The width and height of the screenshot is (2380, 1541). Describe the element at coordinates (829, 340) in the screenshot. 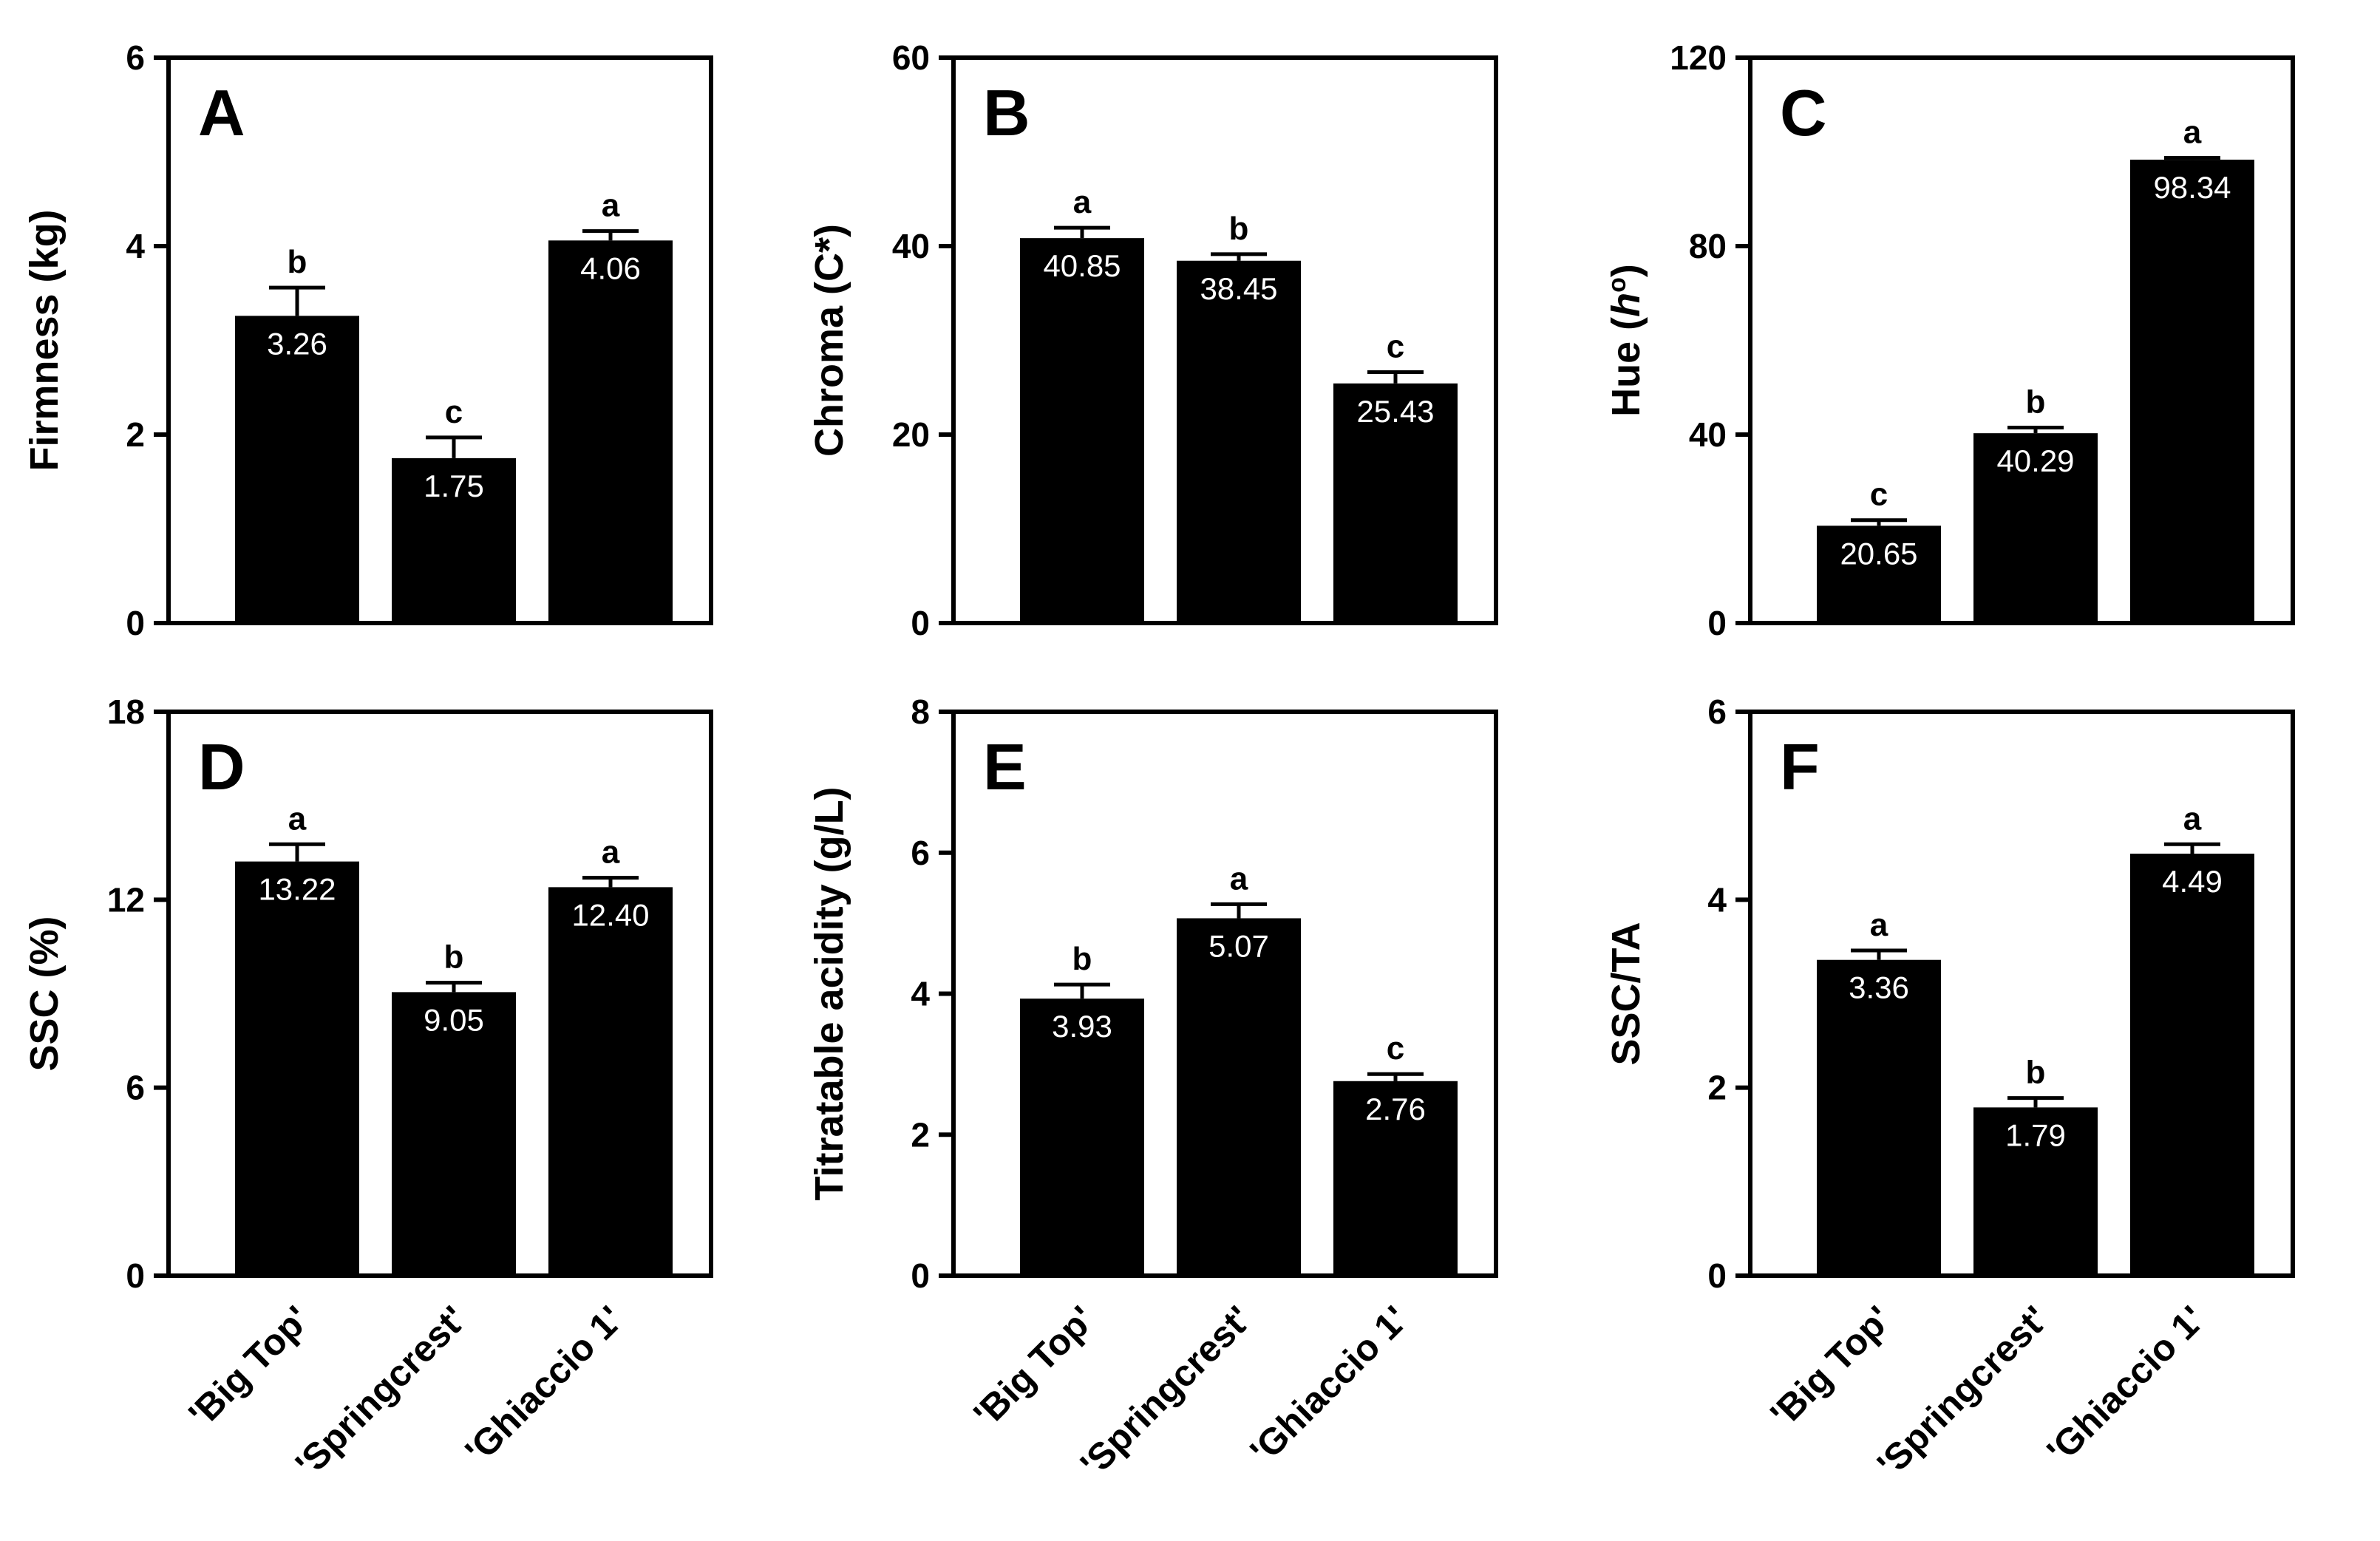

I see `panel-b-ylabel: Chroma (C*)` at that location.